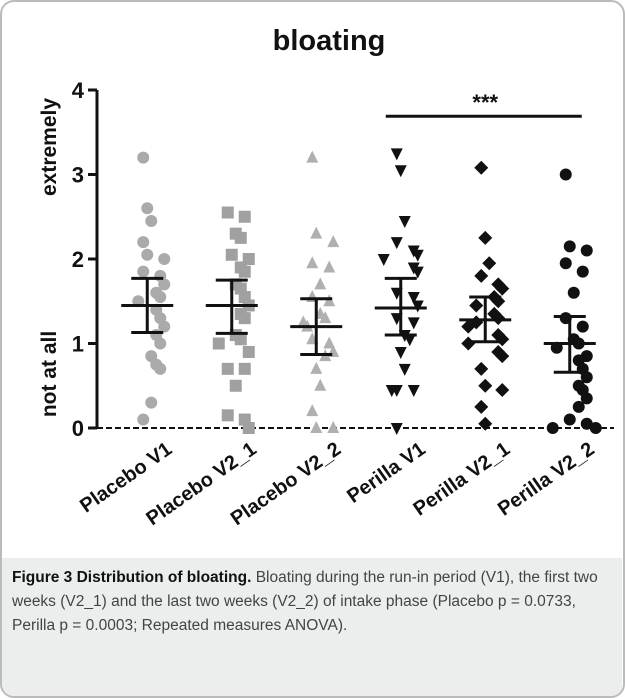 This screenshot has height=698, width=625. What do you see at coordinates (78, 344) in the screenshot?
I see `y-tick-label: 1` at bounding box center [78, 344].